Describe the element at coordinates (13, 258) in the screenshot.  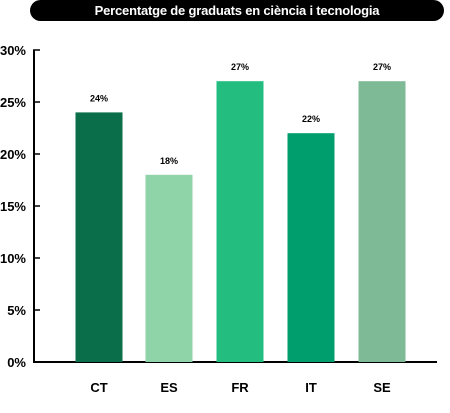
I see `y-tick-label: 10%` at that location.